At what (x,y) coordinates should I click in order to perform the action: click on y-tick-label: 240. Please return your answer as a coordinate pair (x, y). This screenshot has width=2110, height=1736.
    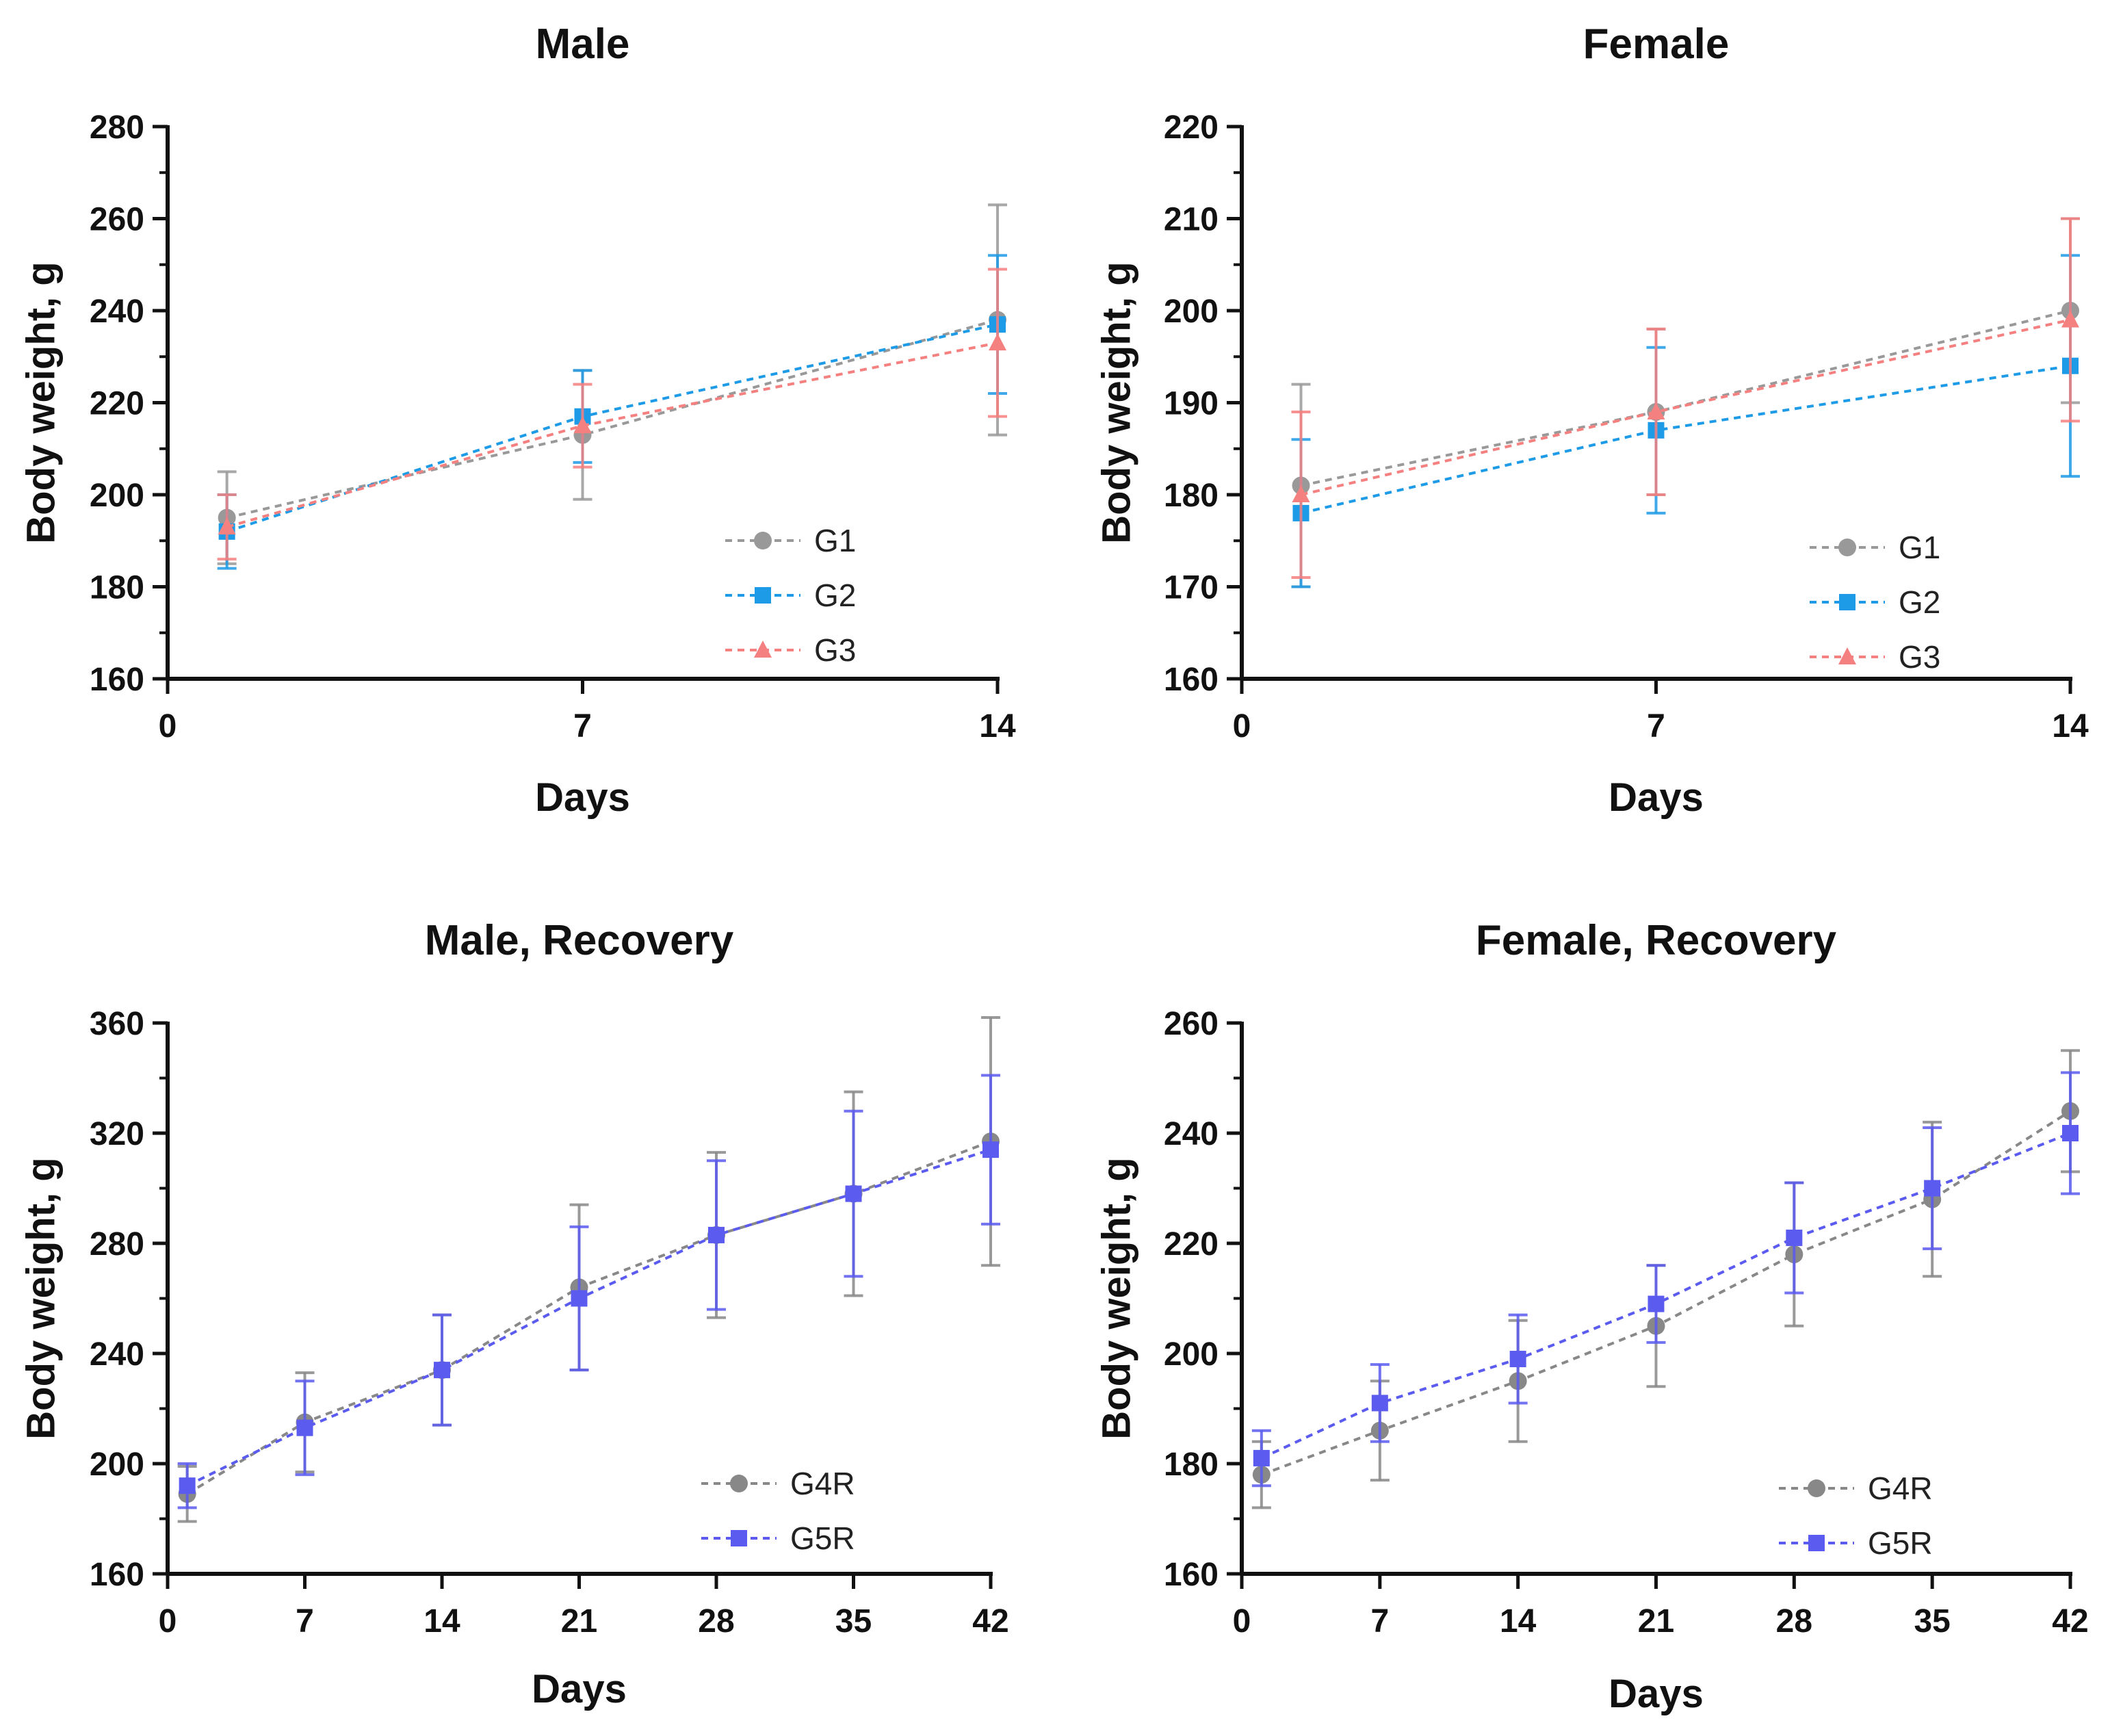
    Looking at the image, I should click on (117, 1354).